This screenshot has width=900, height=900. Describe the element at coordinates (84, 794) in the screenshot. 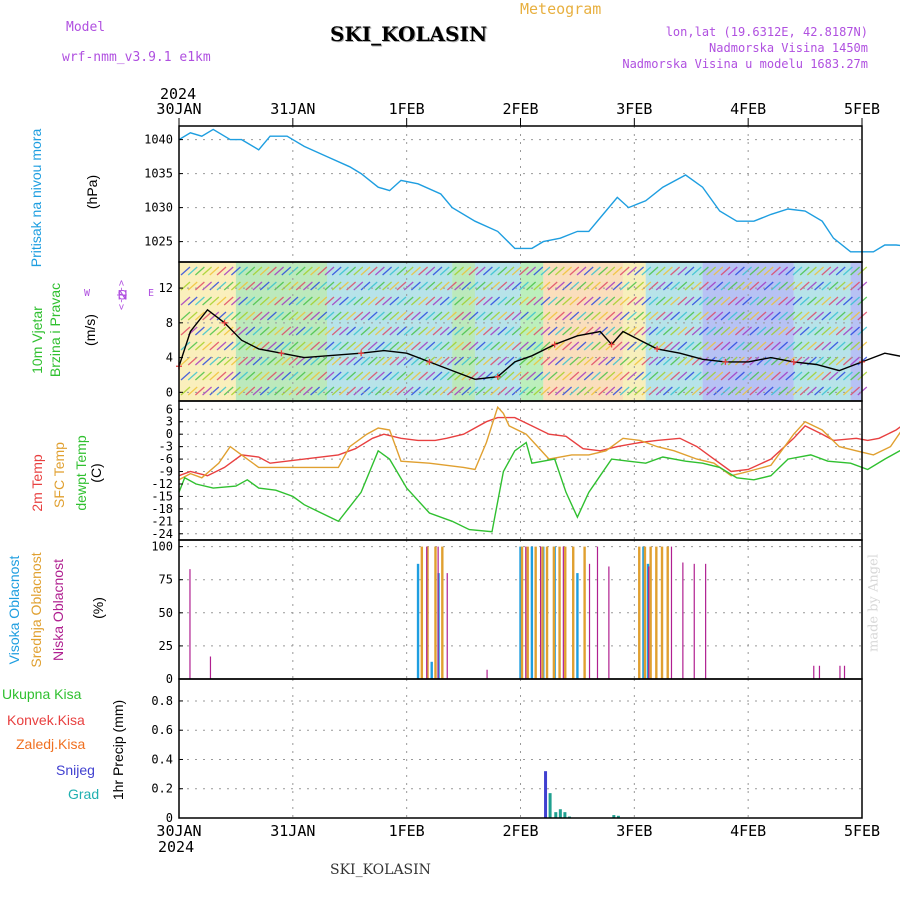

I see `precip-legend-hail: Grad` at that location.